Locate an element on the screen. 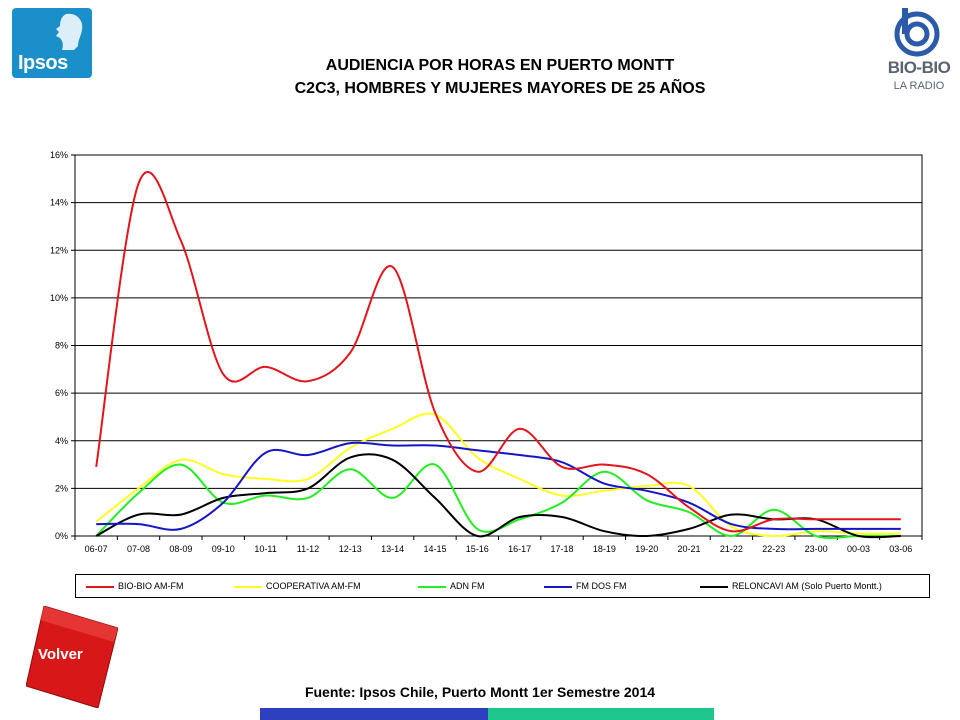 The image size is (960, 720). x-tick-label: 10-11 is located at coordinates (265, 549).